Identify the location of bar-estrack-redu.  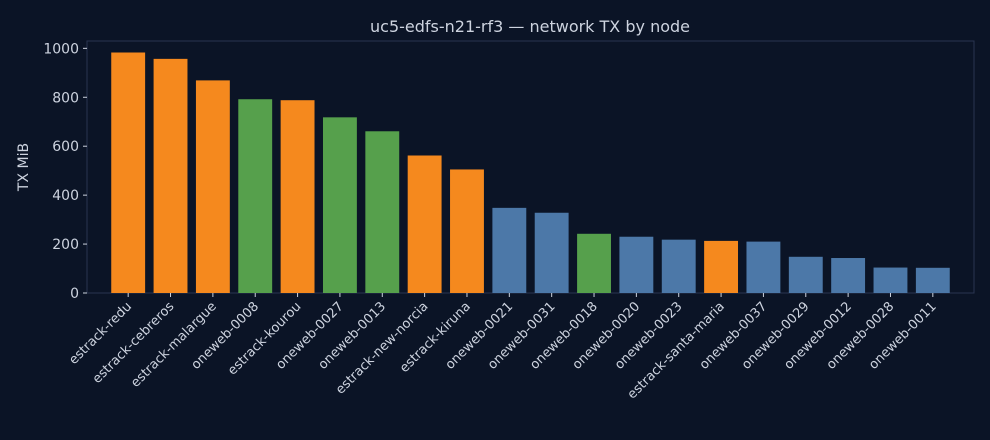
(128, 172).